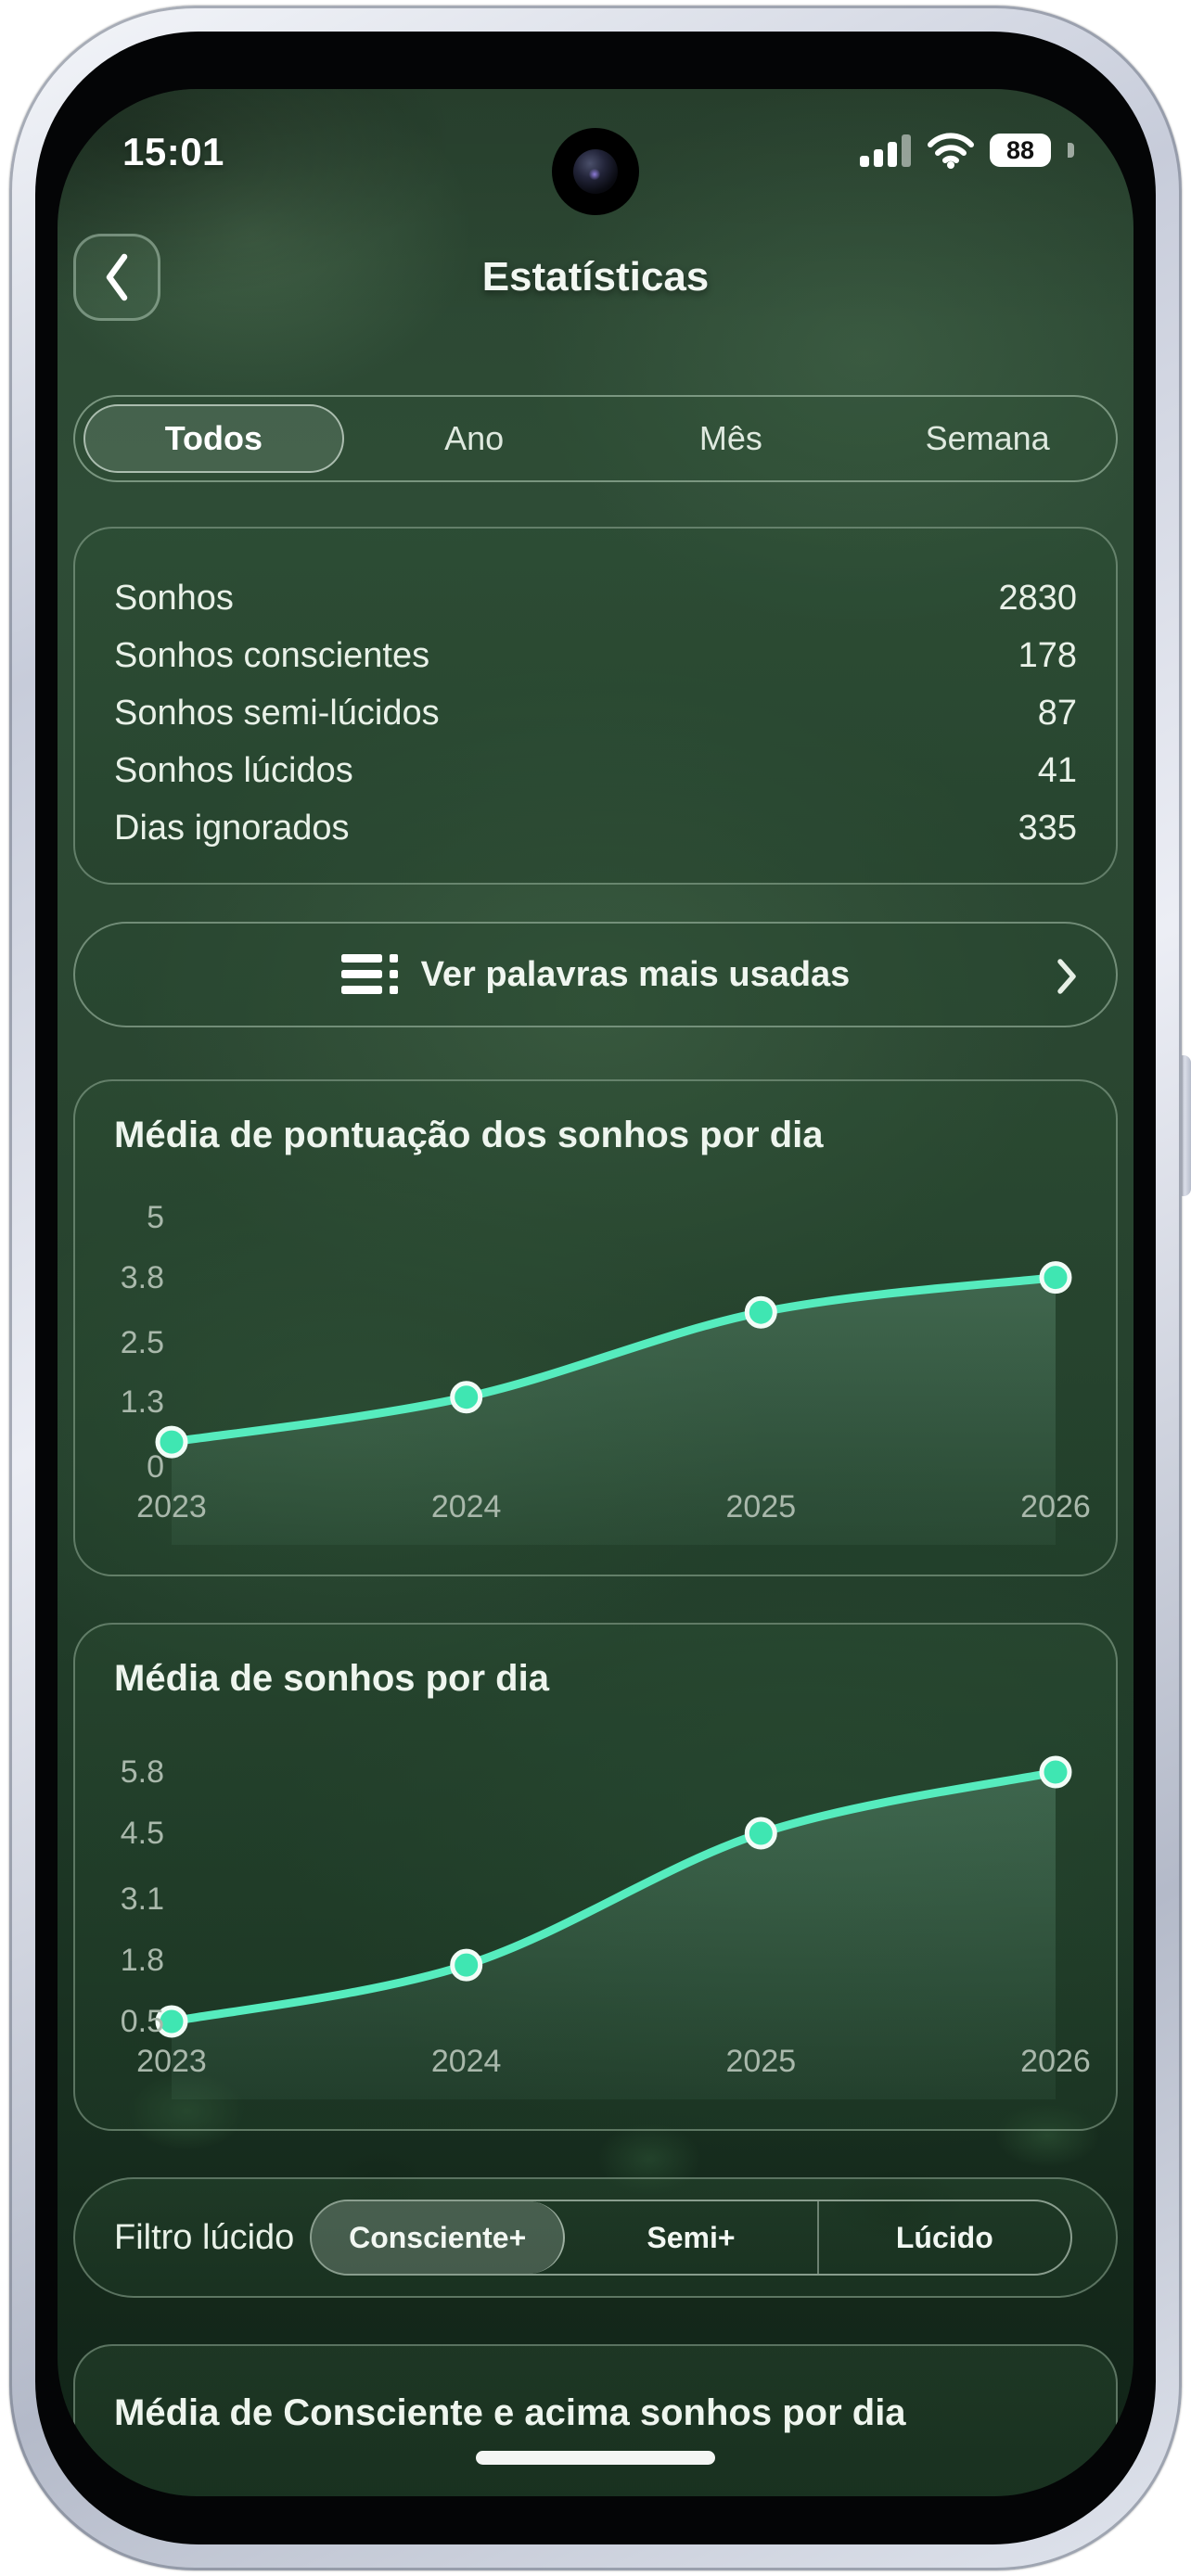 This screenshot has width=1191, height=2576. I want to click on stat-row-conscientes: Sonhos conscientes 178, so click(595, 655).